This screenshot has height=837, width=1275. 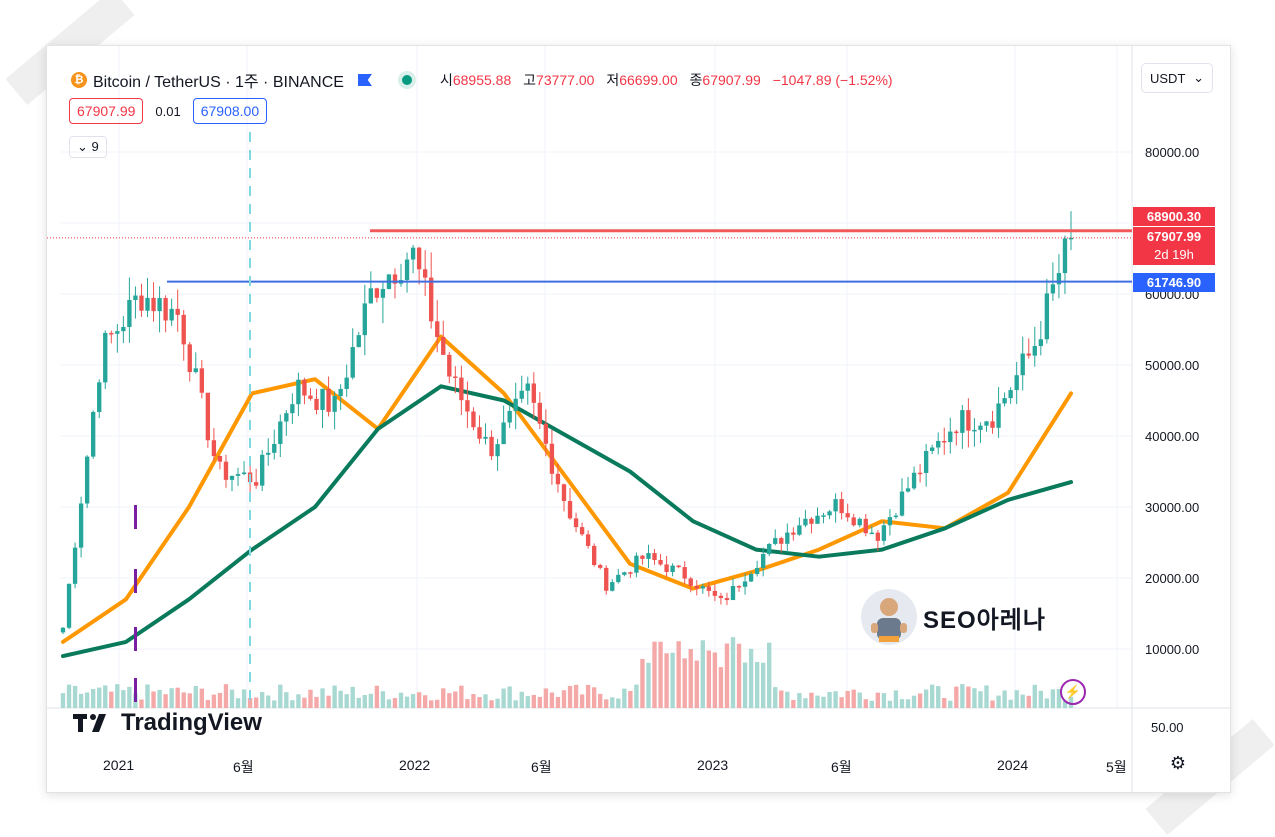 What do you see at coordinates (119, 765) in the screenshot?
I see `x-tick: 2021` at bounding box center [119, 765].